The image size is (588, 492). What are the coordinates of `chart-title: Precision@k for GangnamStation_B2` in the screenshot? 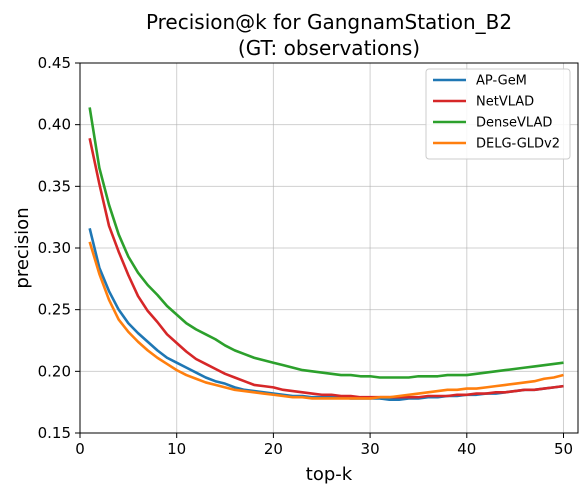 It's located at (329, 22).